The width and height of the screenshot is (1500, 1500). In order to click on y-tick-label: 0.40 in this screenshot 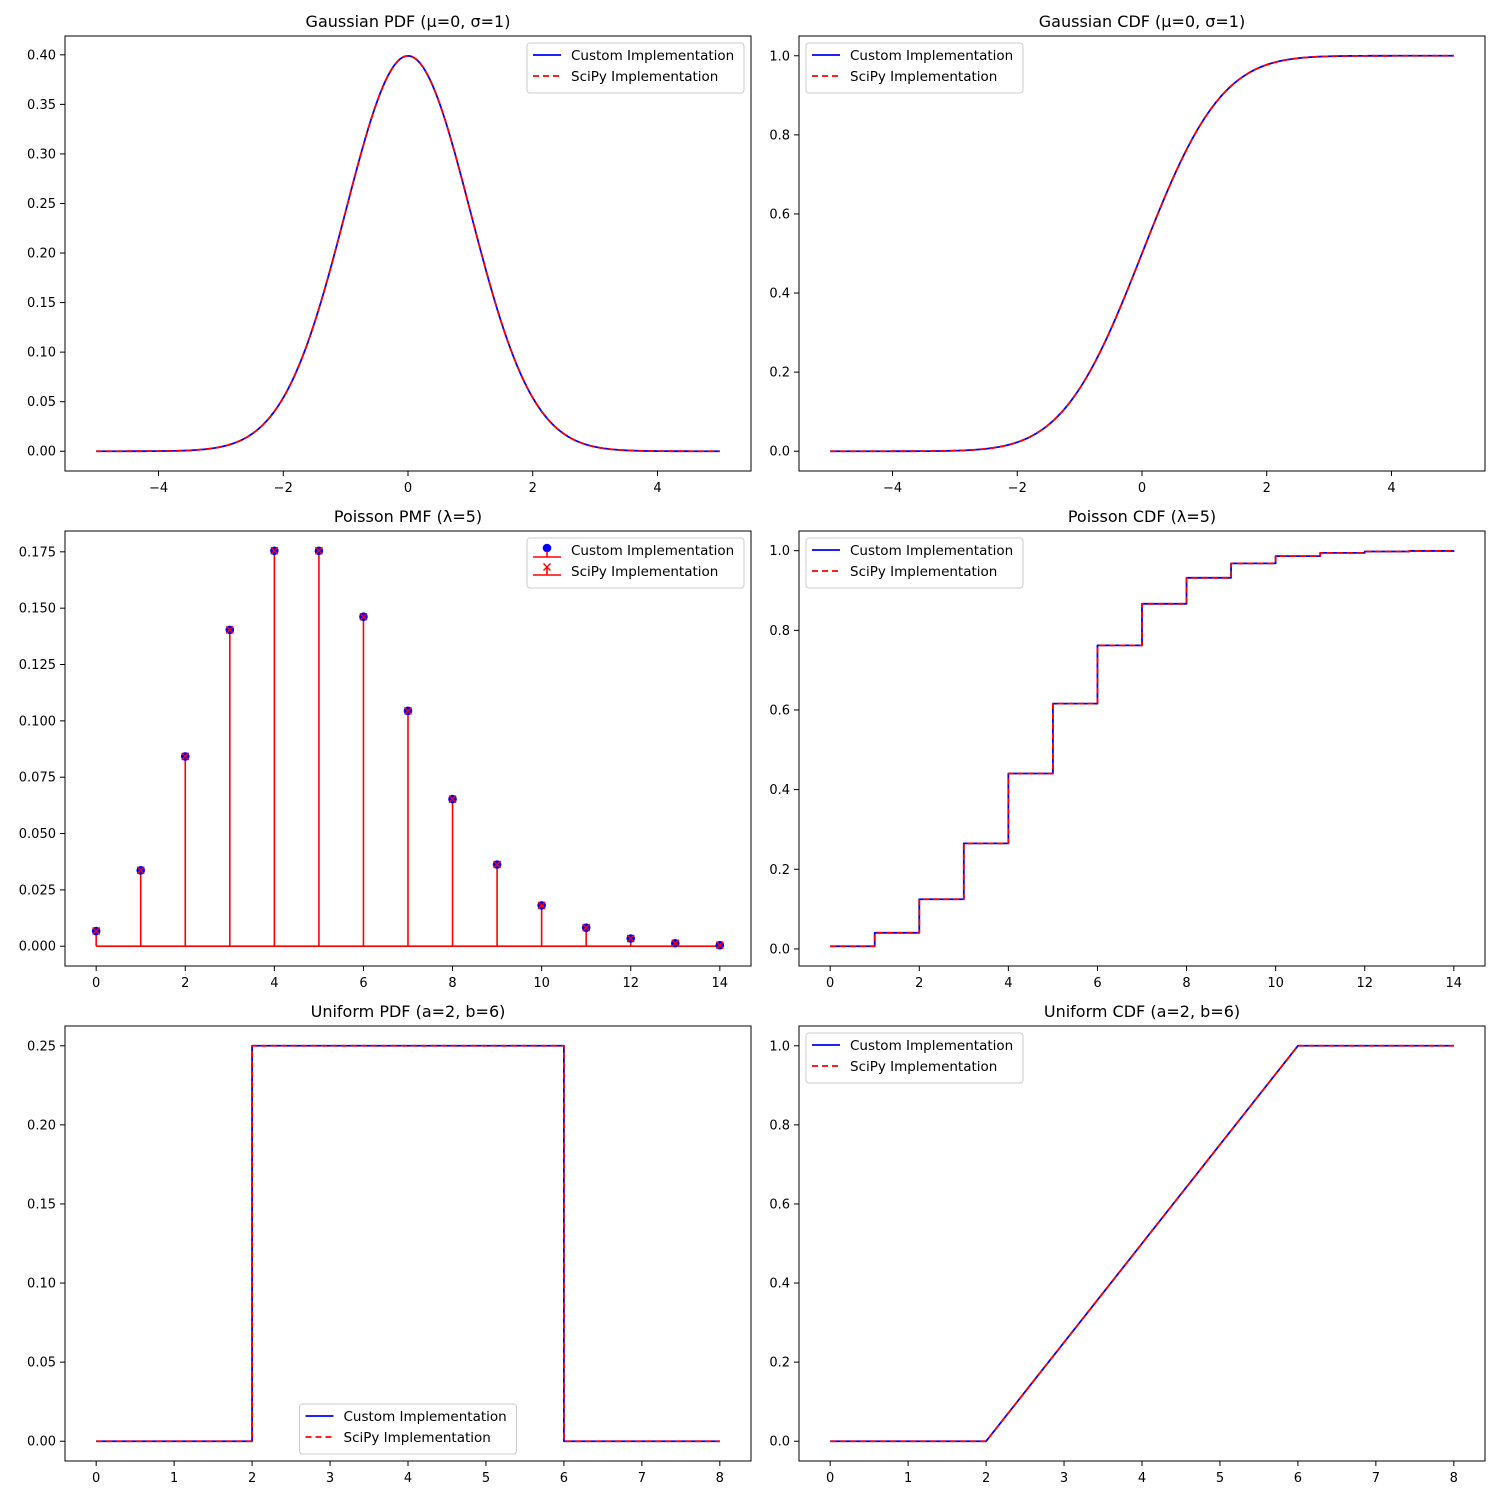, I will do `click(41, 55)`.